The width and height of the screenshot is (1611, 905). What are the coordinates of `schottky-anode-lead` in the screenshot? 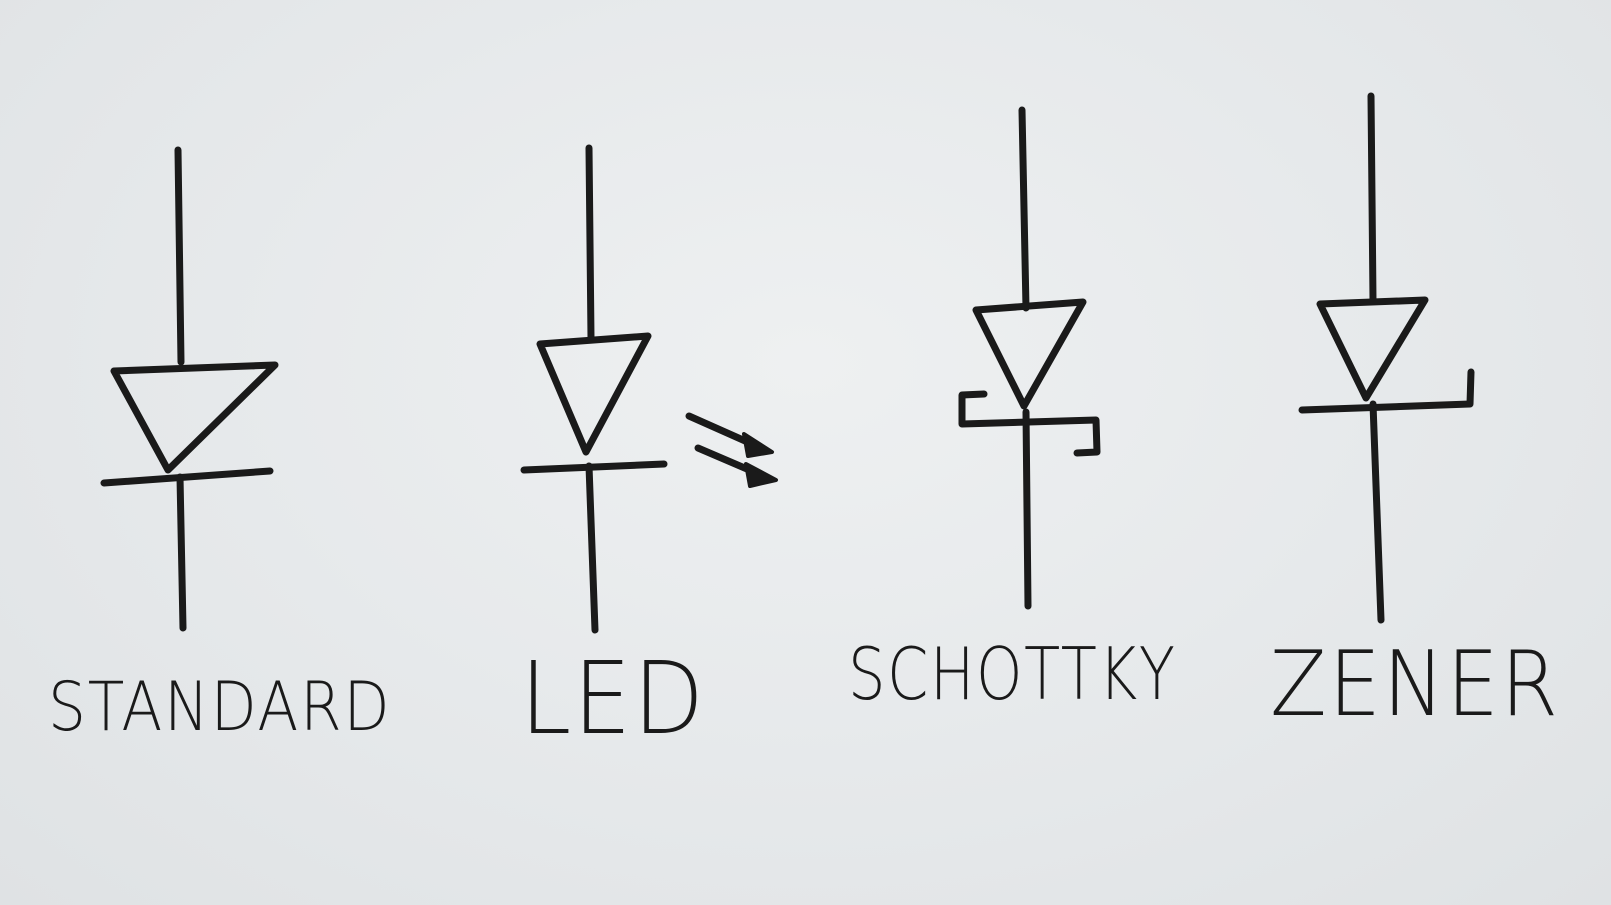 It's located at (1024, 209).